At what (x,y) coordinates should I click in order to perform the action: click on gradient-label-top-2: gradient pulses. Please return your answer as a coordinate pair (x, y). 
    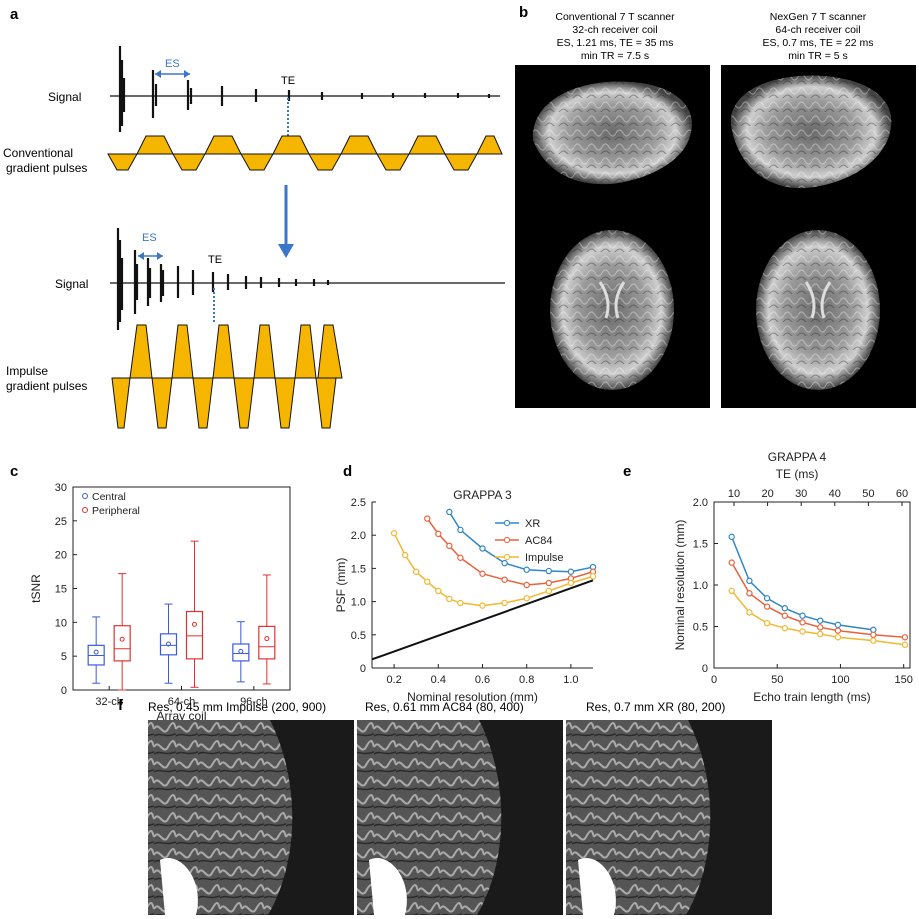
    Looking at the image, I should click on (46, 168).